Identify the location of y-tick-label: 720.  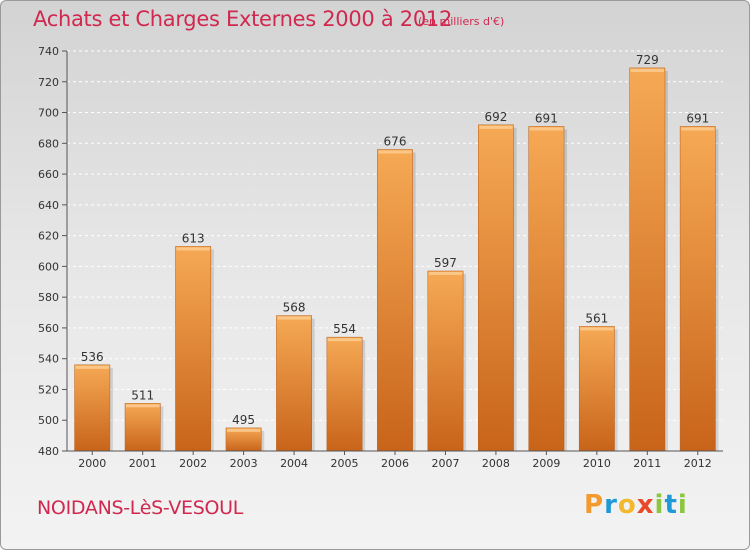
(48, 82).